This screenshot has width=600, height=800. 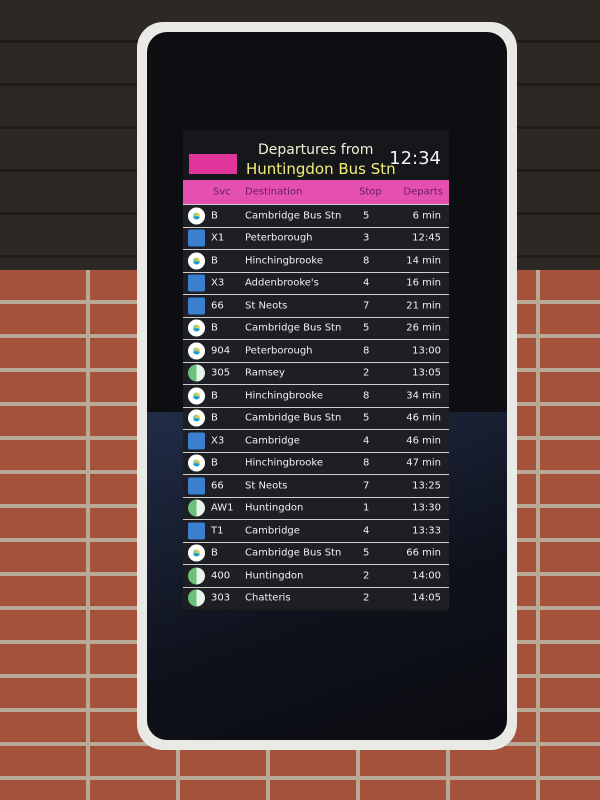 What do you see at coordinates (222, 192) in the screenshot?
I see `header-svc: Svc` at bounding box center [222, 192].